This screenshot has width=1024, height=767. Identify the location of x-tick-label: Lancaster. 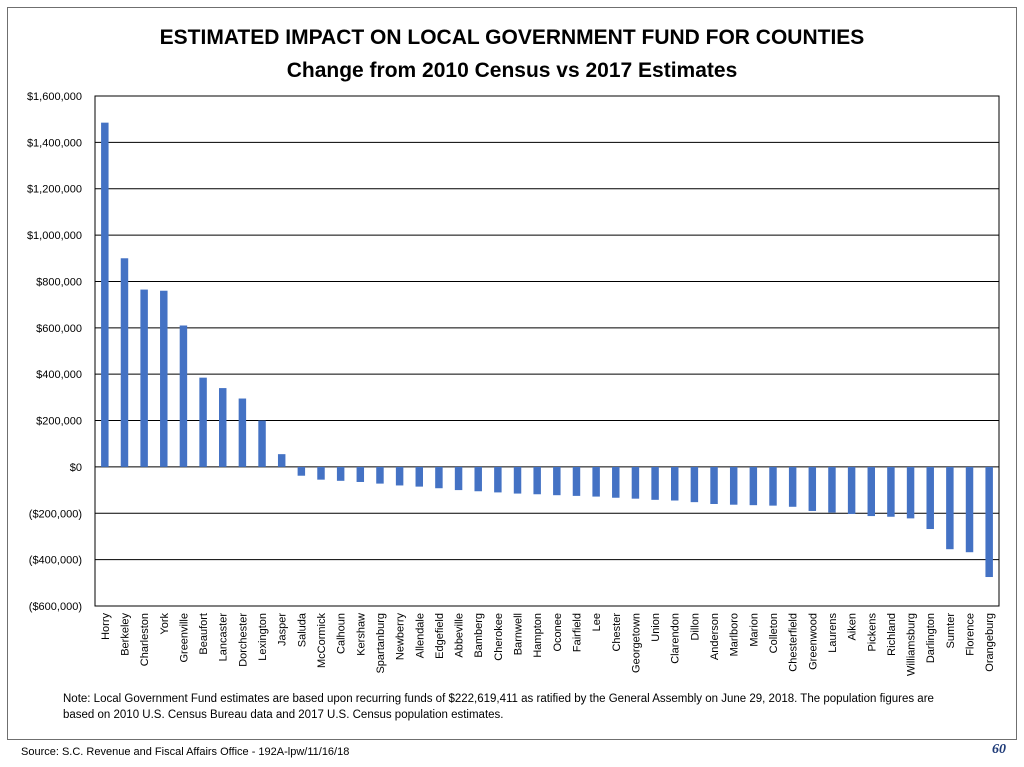
(224, 637).